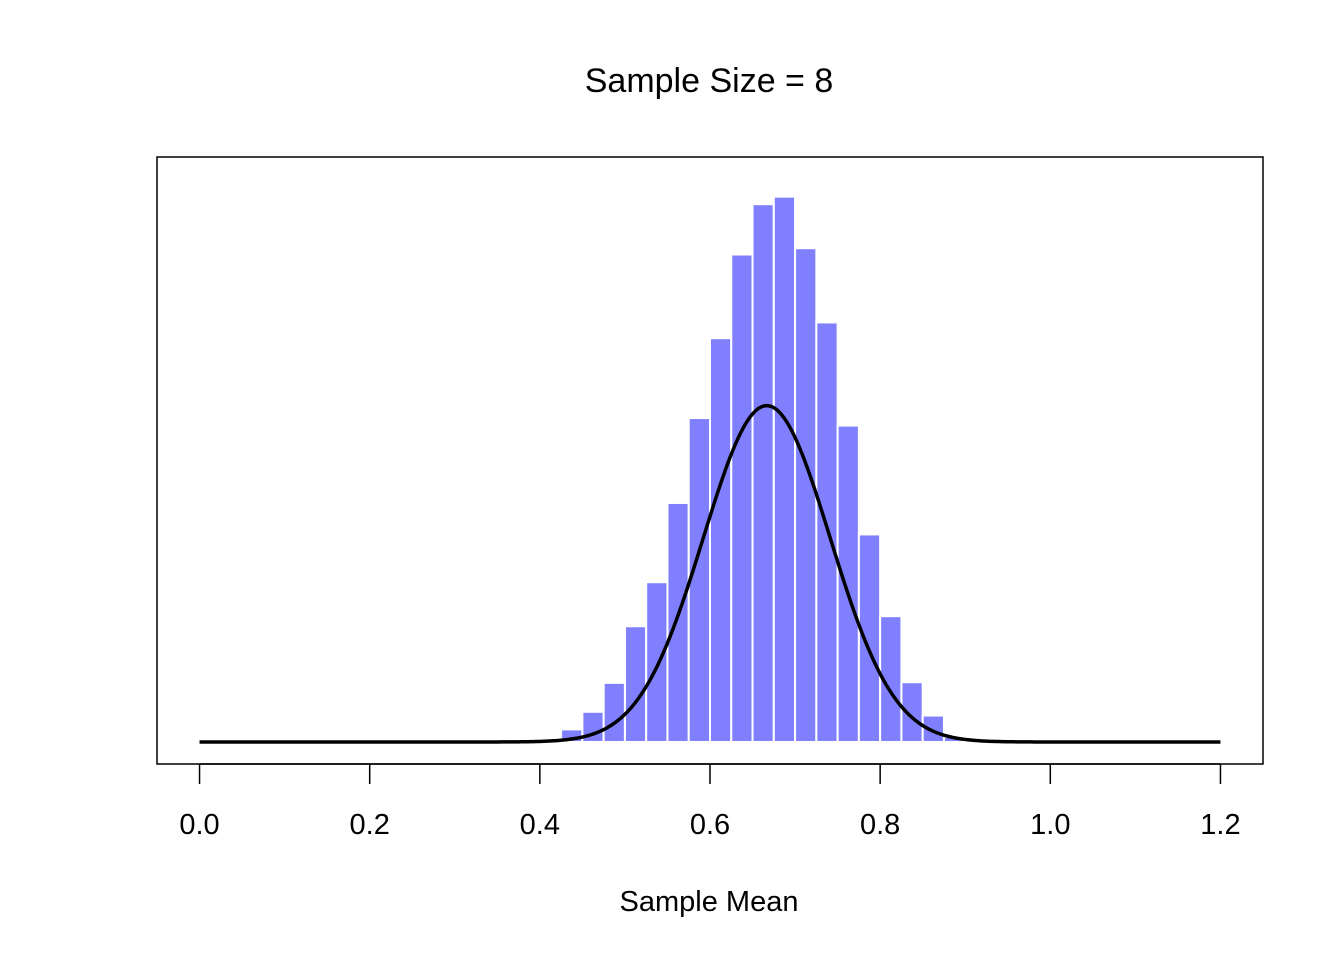  I want to click on x-tick-label: 0.6, so click(710, 825).